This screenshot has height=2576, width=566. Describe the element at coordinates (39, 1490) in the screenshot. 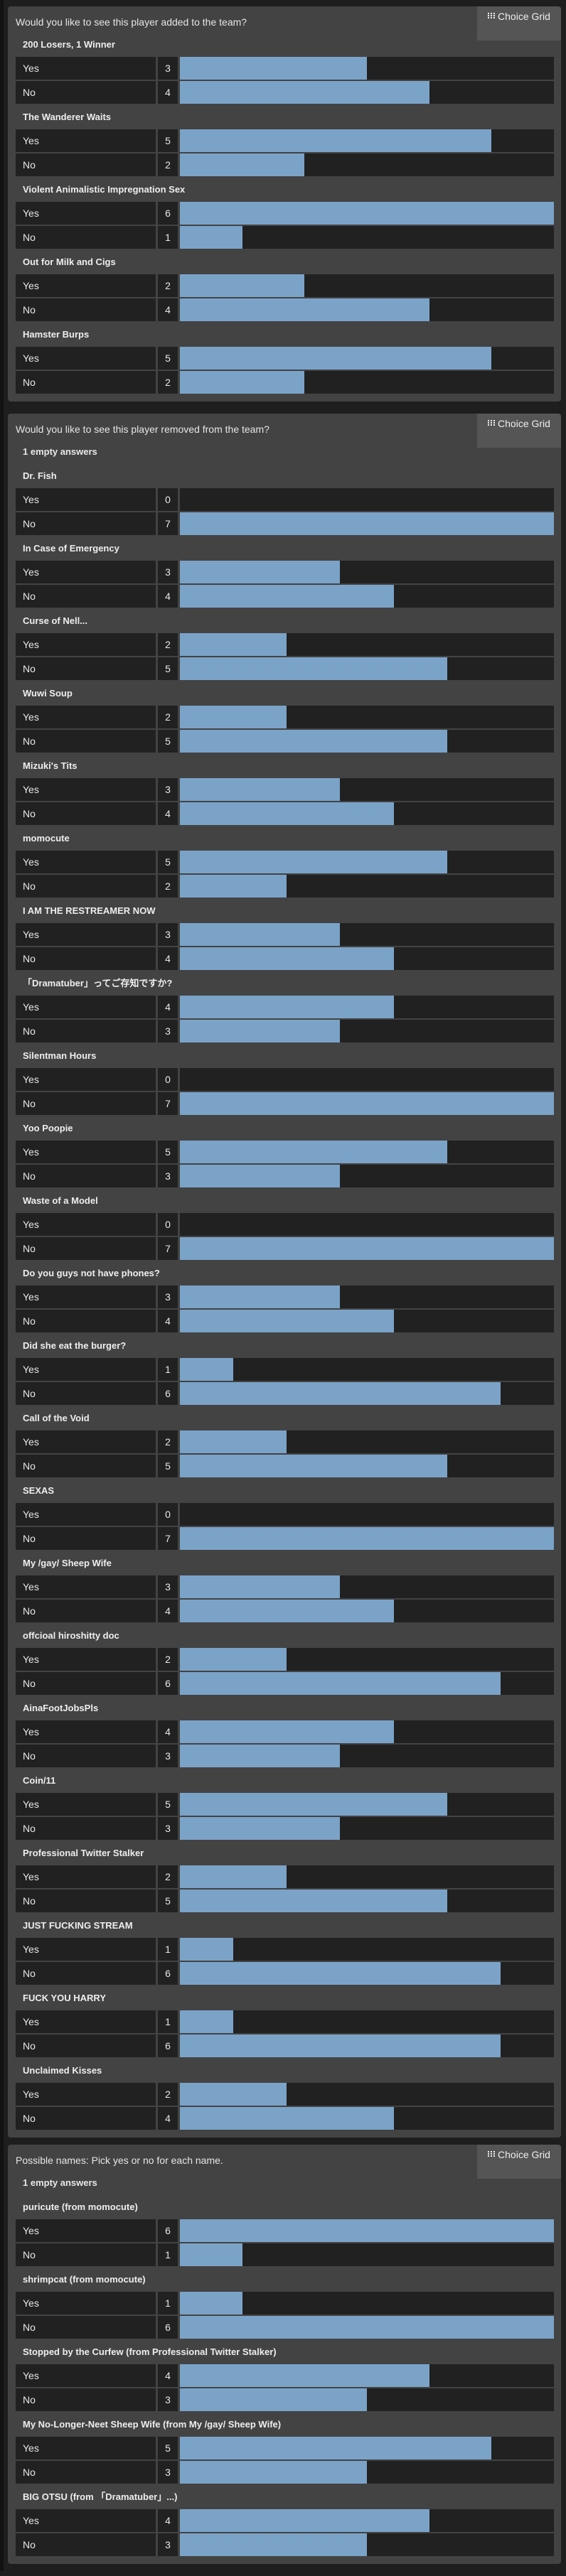

I see `grid-row-heading: SEXAS` at that location.